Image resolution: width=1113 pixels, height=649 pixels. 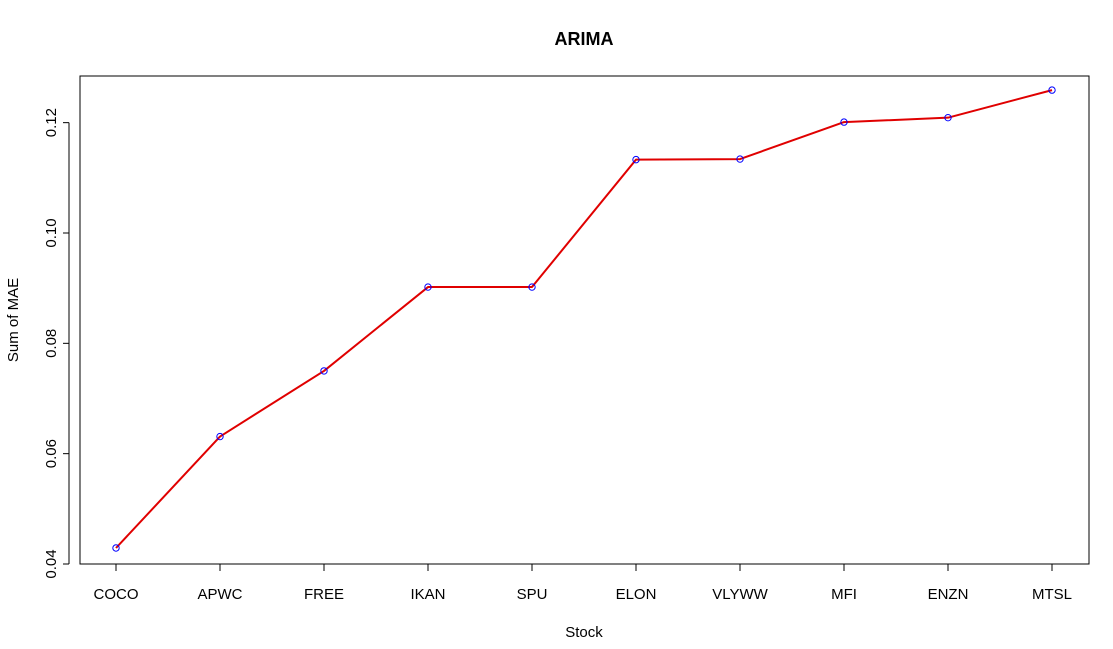 I want to click on x-tick-label: VLYWW, so click(x=740, y=594).